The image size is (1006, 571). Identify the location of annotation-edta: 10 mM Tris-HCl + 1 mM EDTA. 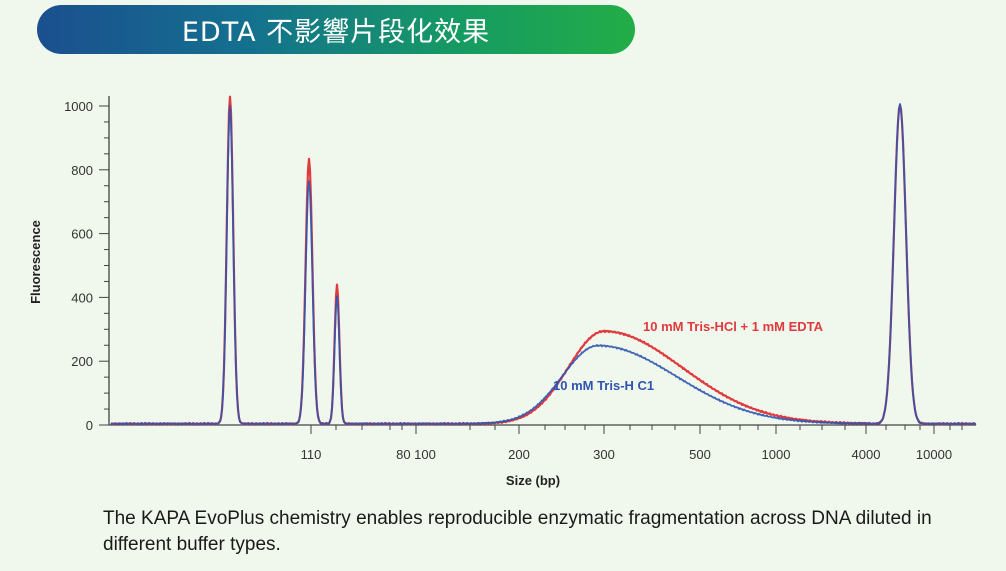
(733, 326).